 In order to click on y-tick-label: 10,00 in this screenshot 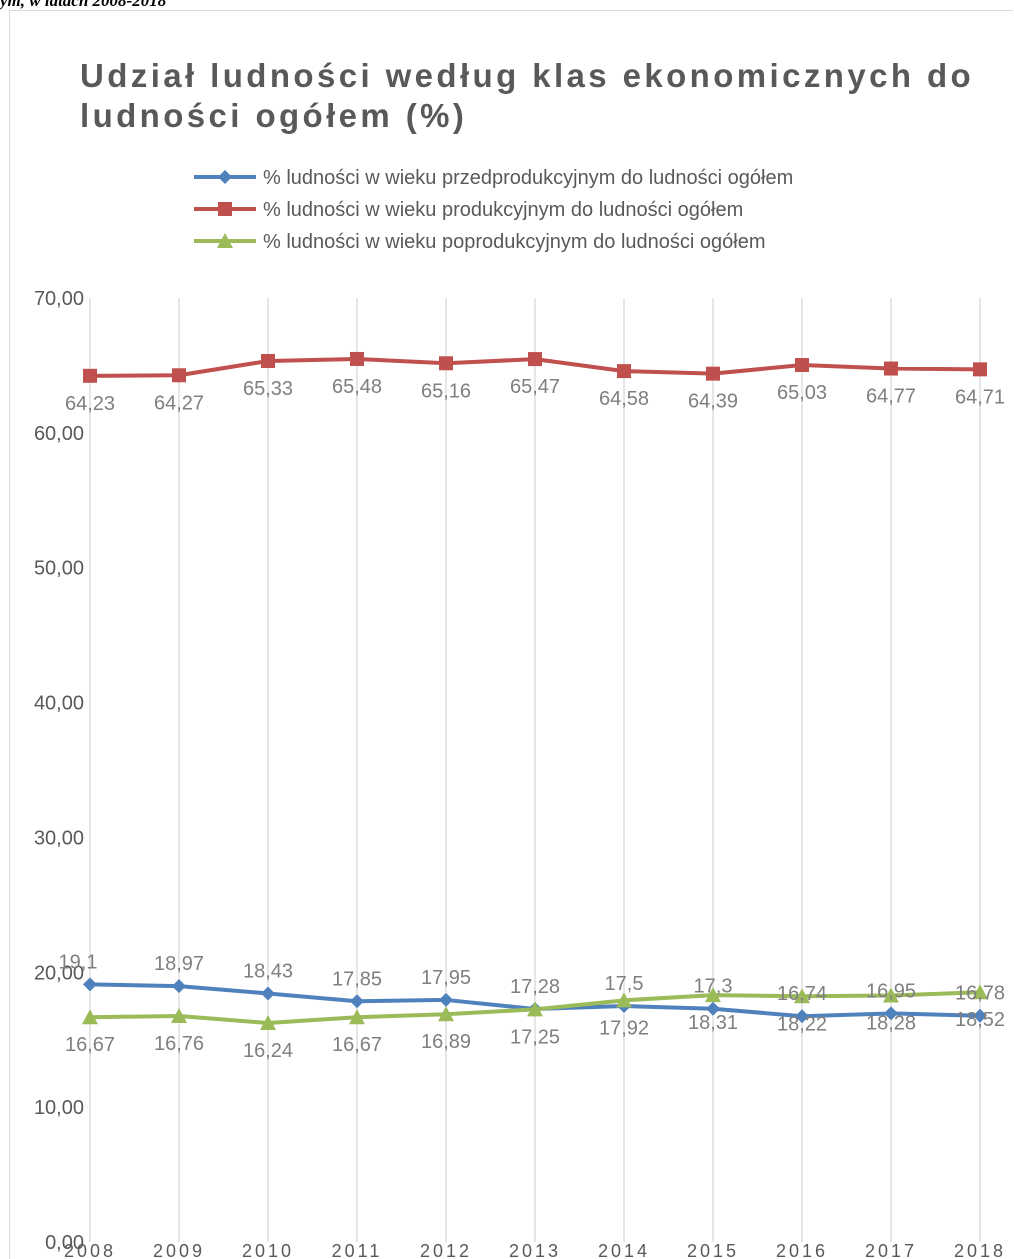, I will do `click(59, 1108)`.